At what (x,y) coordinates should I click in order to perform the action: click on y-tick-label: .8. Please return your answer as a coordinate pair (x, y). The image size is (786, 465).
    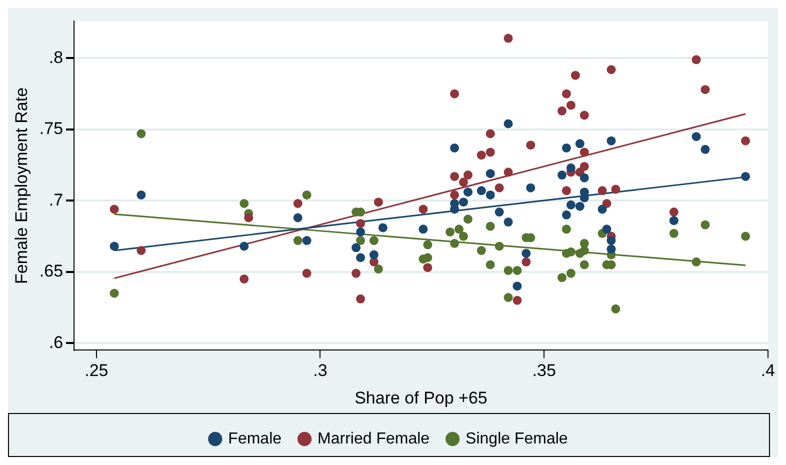
    Looking at the image, I should click on (56, 57).